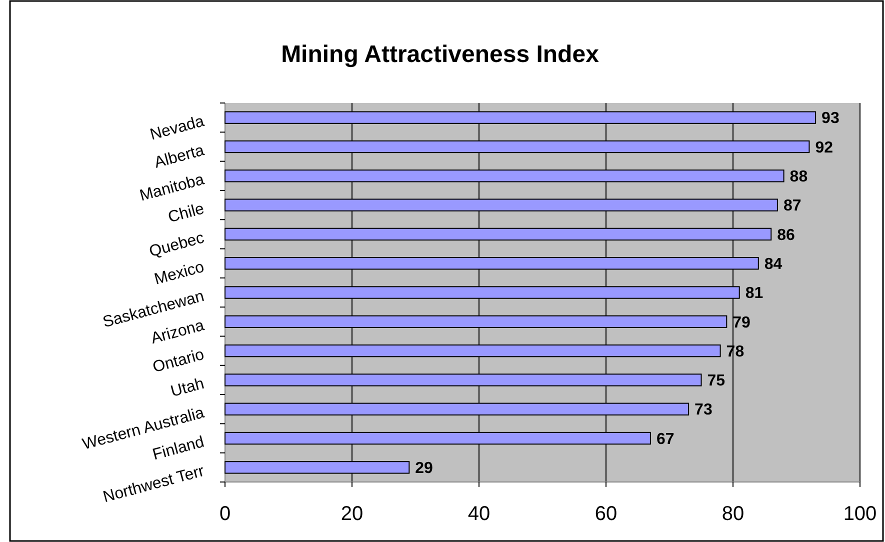 The width and height of the screenshot is (885, 542). I want to click on data-label: 92, so click(824, 147).